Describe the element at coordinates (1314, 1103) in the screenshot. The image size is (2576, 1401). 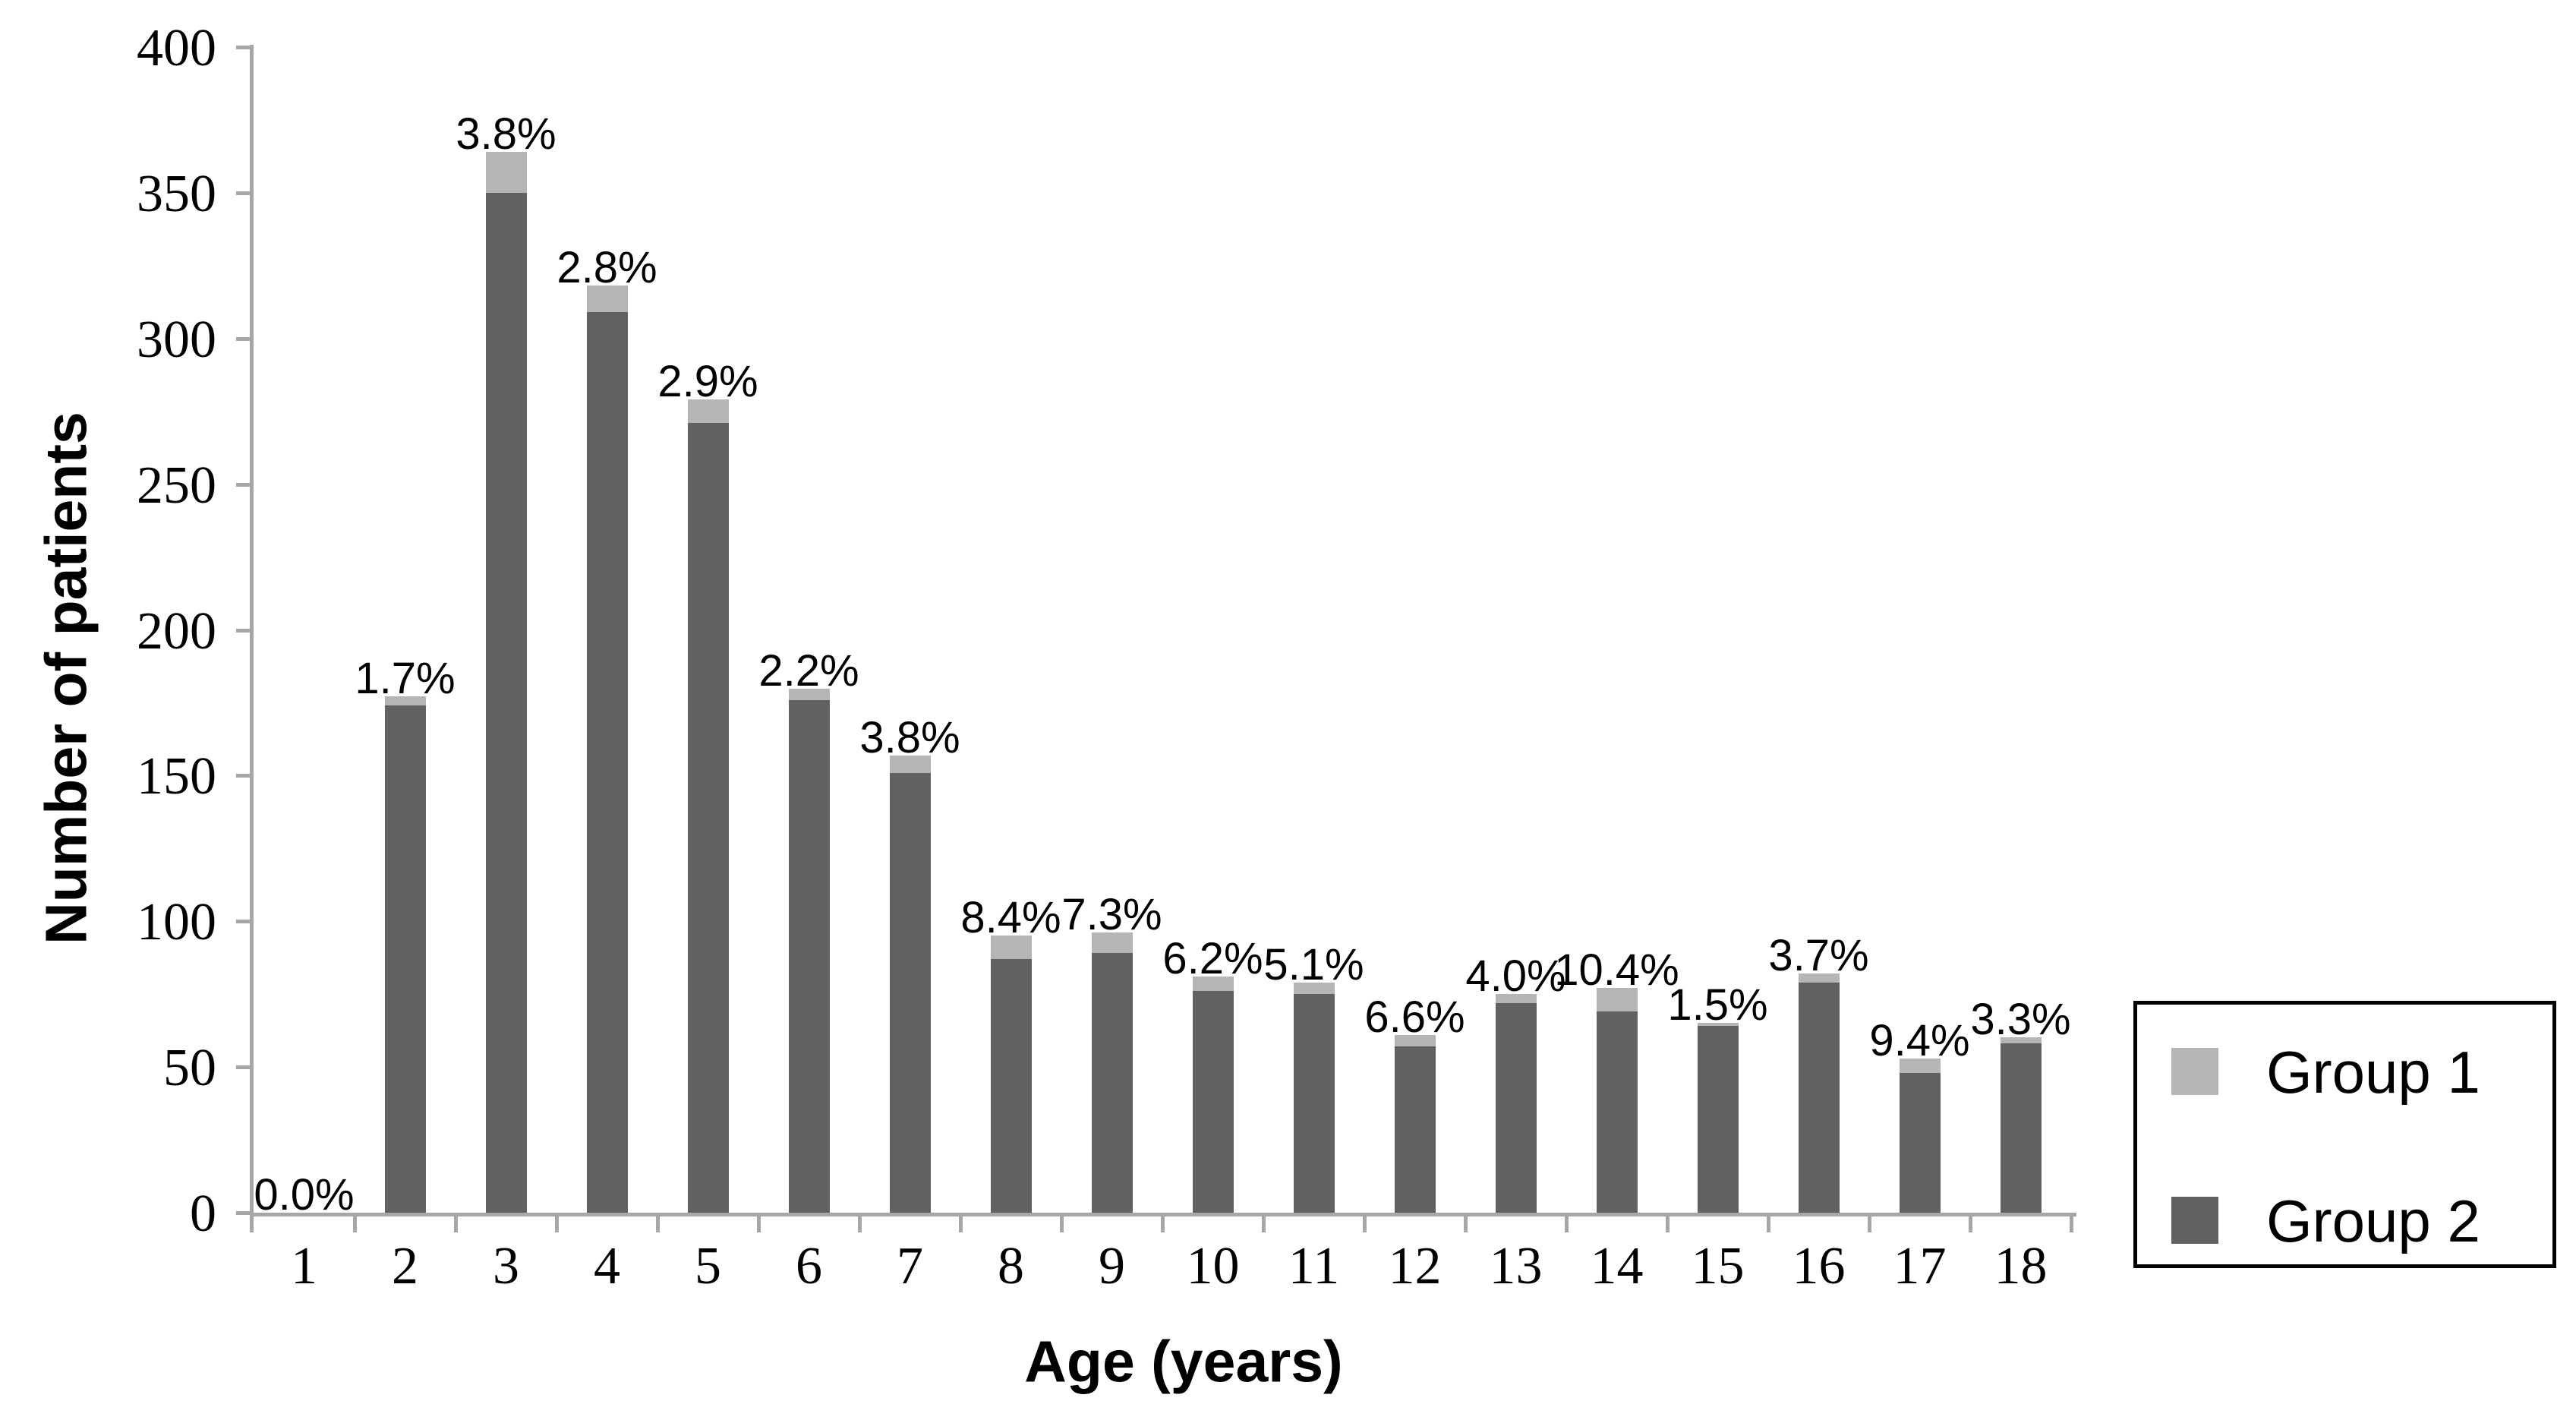
I see `bar-age-11-group2` at that location.